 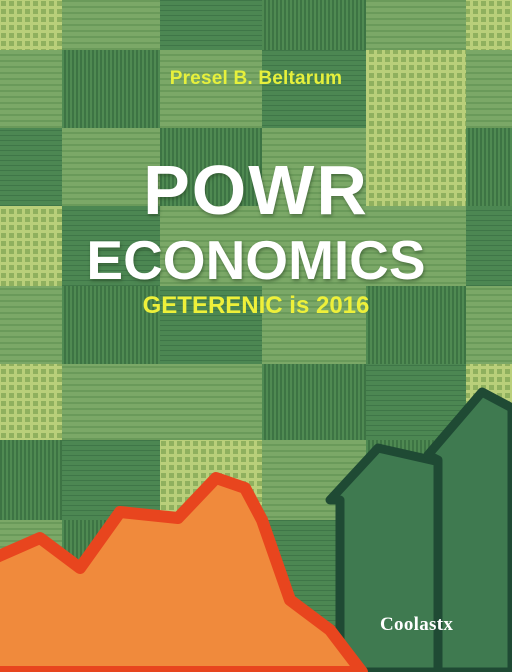 What do you see at coordinates (256, 78) in the screenshot?
I see `author-name: Presel B. Beltarum` at bounding box center [256, 78].